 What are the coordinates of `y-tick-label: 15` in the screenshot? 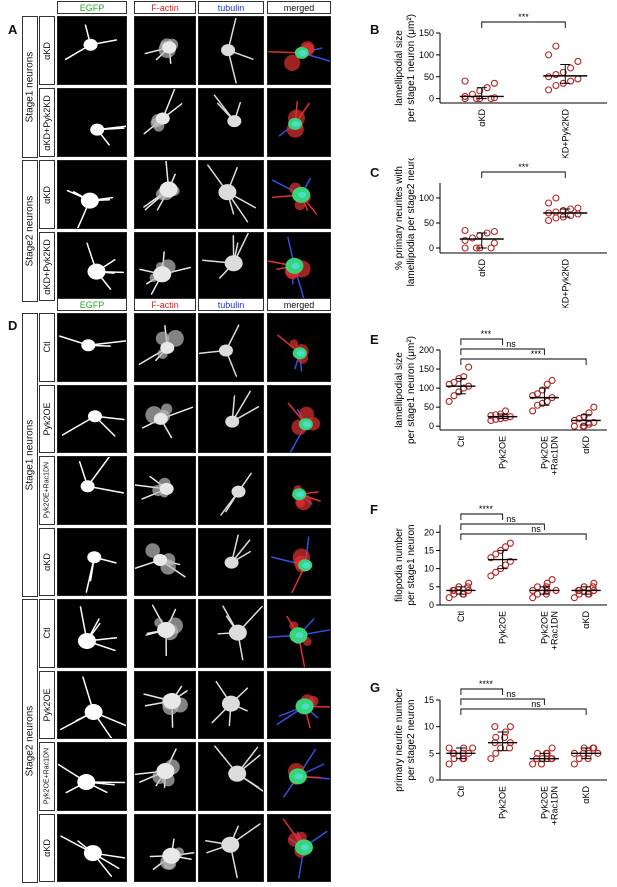 It's located at (429, 550).